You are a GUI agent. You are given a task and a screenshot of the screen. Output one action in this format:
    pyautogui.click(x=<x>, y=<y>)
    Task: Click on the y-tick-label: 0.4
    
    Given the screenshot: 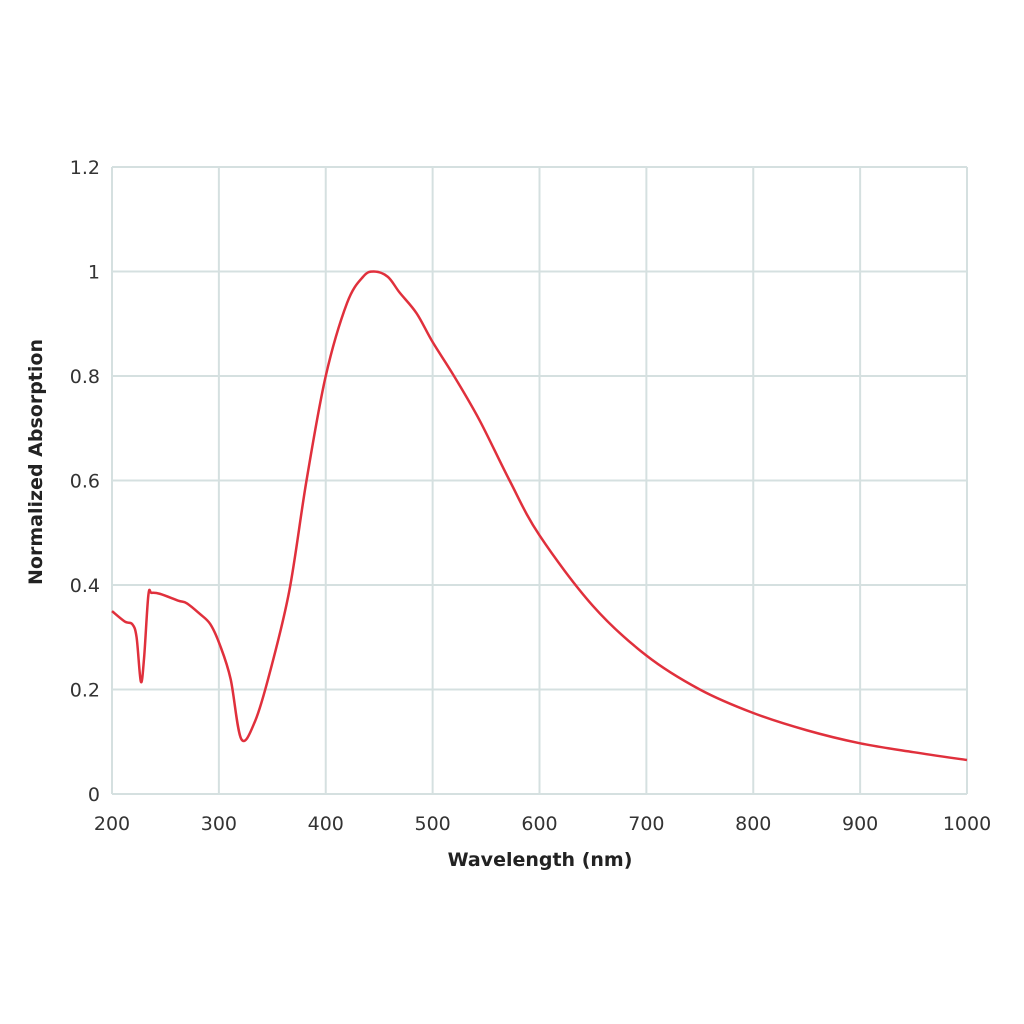 What is the action you would take?
    pyautogui.click(x=85, y=586)
    